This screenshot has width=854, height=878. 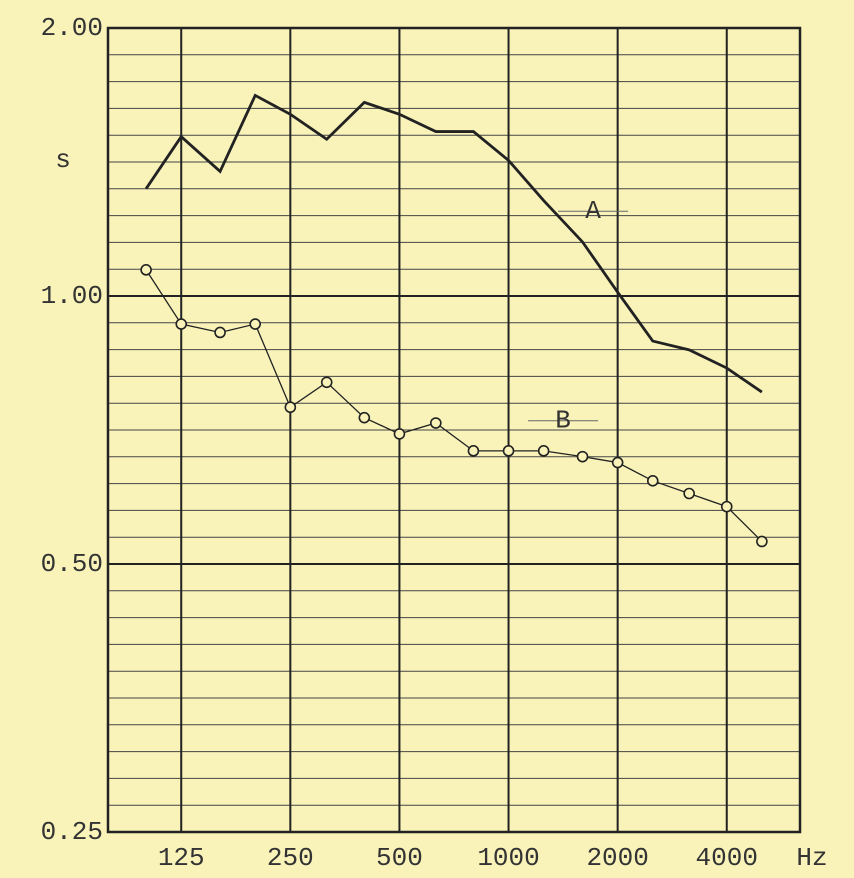 What do you see at coordinates (72, 832) in the screenshot?
I see `y-tick-label: 0.25` at bounding box center [72, 832].